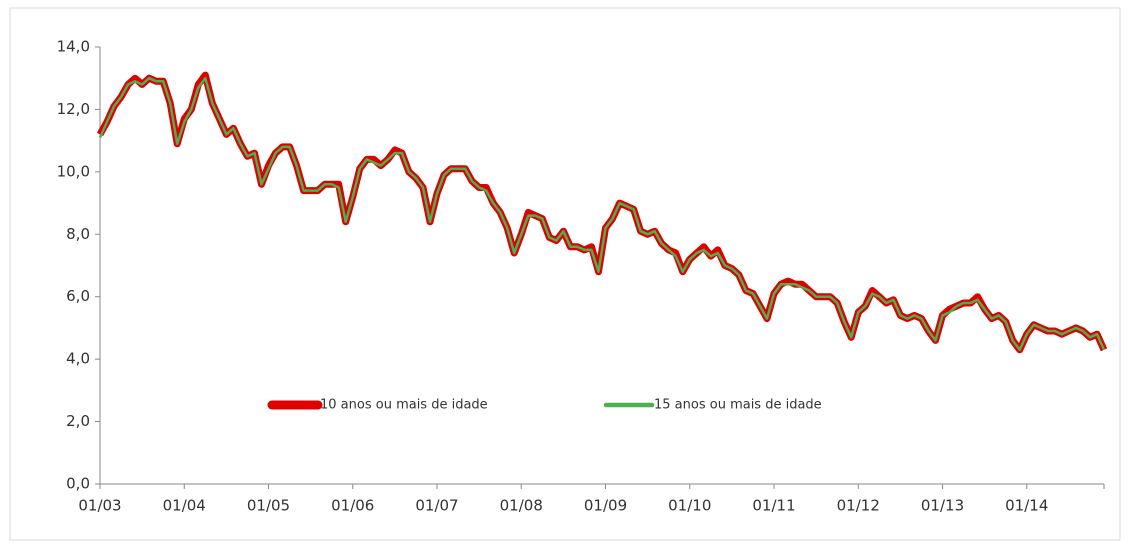 The width and height of the screenshot is (1131, 549). Describe the element at coordinates (73, 47) in the screenshot. I see `y-tick-label: 14,0` at that location.